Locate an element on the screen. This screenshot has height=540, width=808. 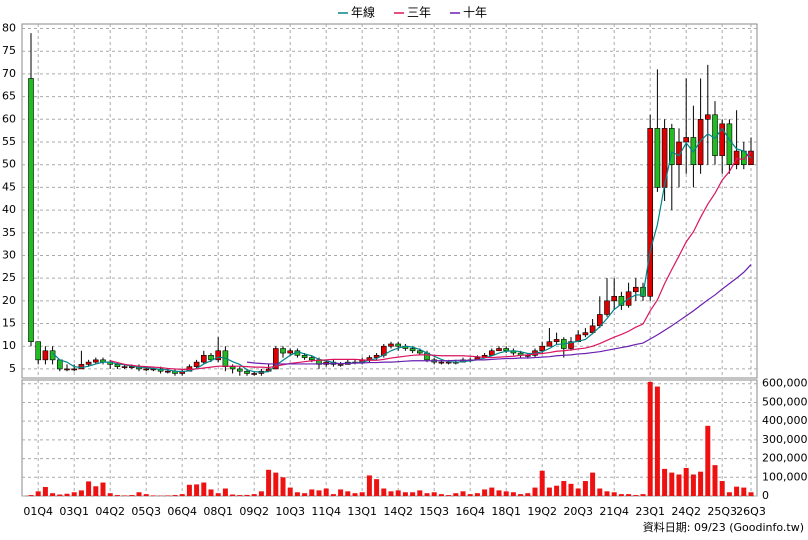
y-tick-label: 20 is located at coordinates (9, 300).